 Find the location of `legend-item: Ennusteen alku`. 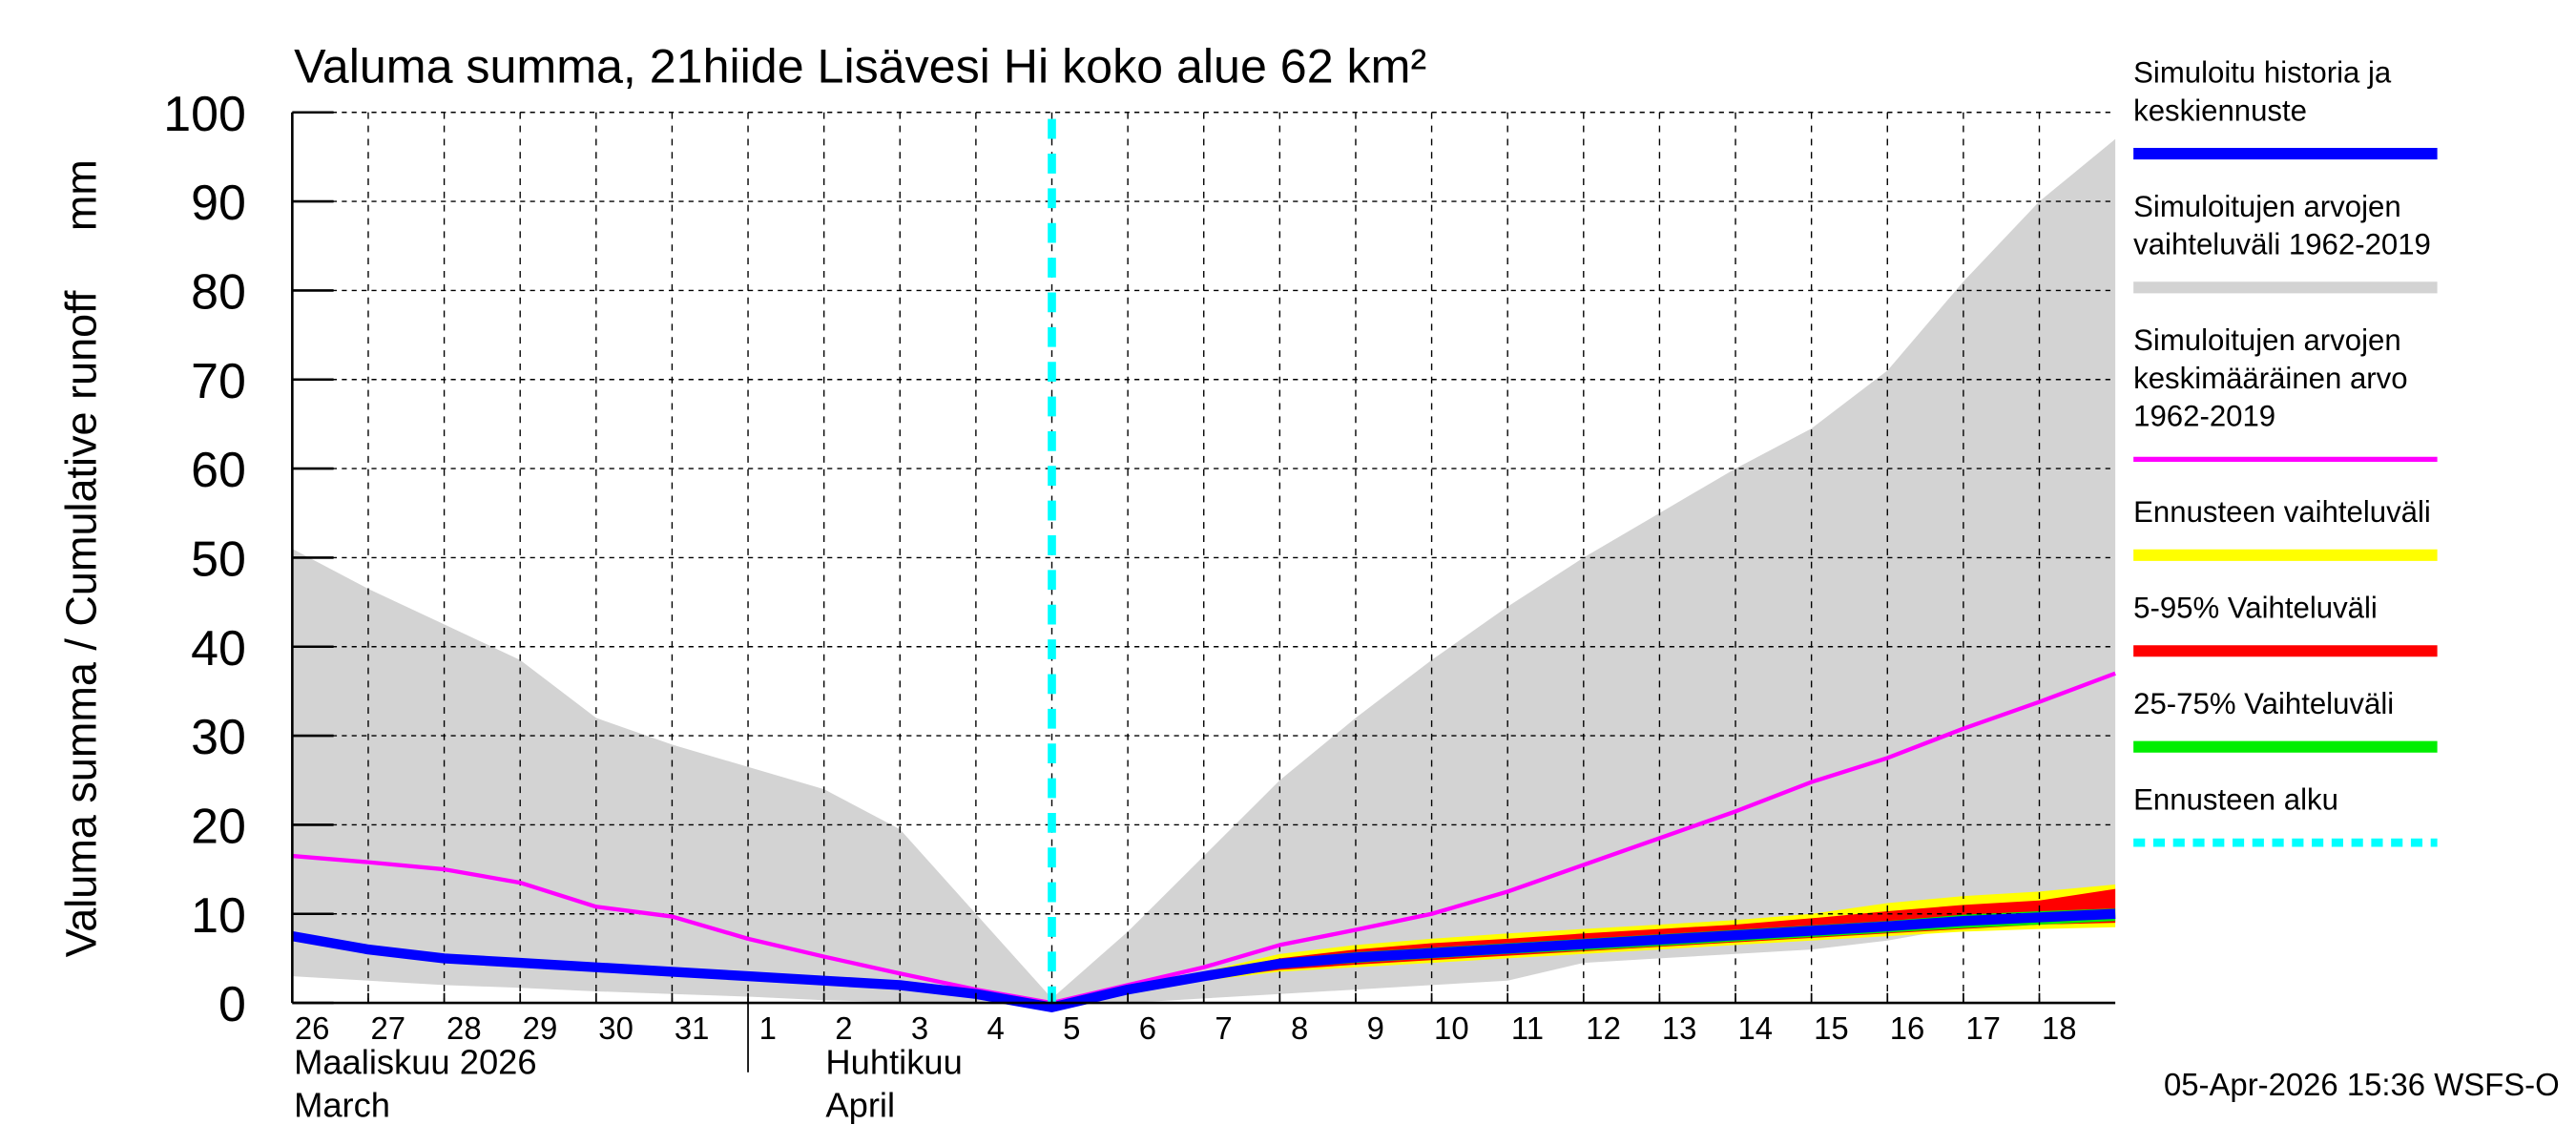

legend-item: Ennusteen alku is located at coordinates (2285, 814).